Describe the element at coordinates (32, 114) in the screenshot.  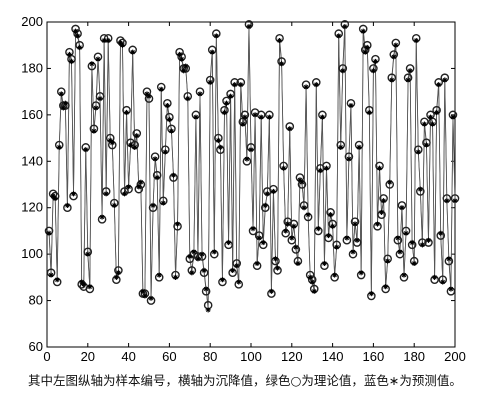
I see `y-tick-label: 160` at that location.